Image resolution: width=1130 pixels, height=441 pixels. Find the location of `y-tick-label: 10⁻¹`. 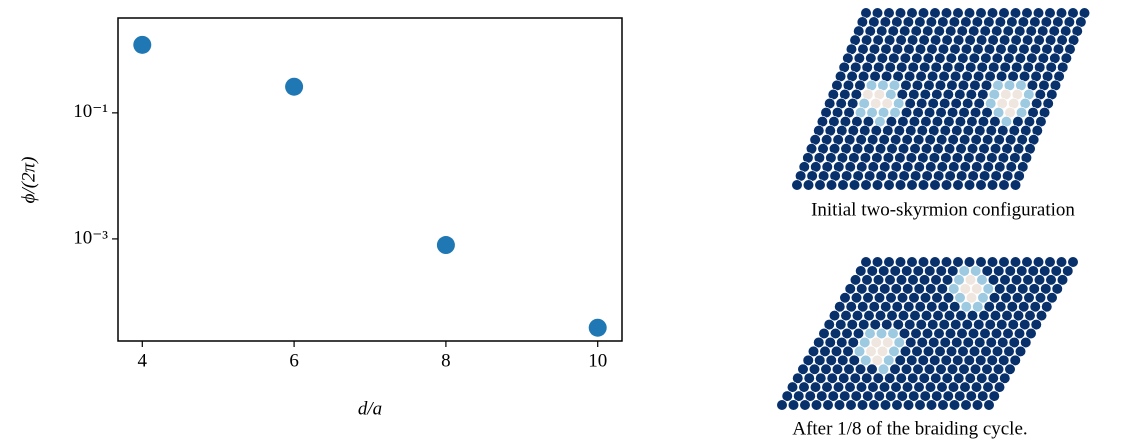

y-tick-label: 10⁻¹ is located at coordinates (90, 111).